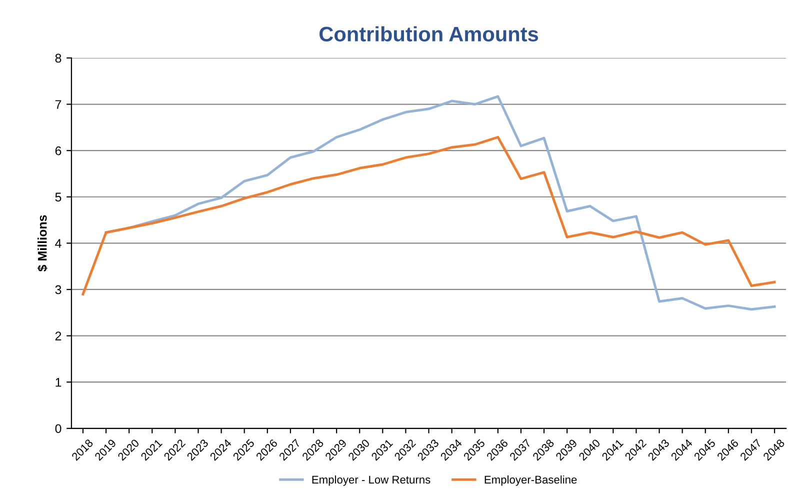  I want to click on y-tick-label: 4, so click(58, 243).